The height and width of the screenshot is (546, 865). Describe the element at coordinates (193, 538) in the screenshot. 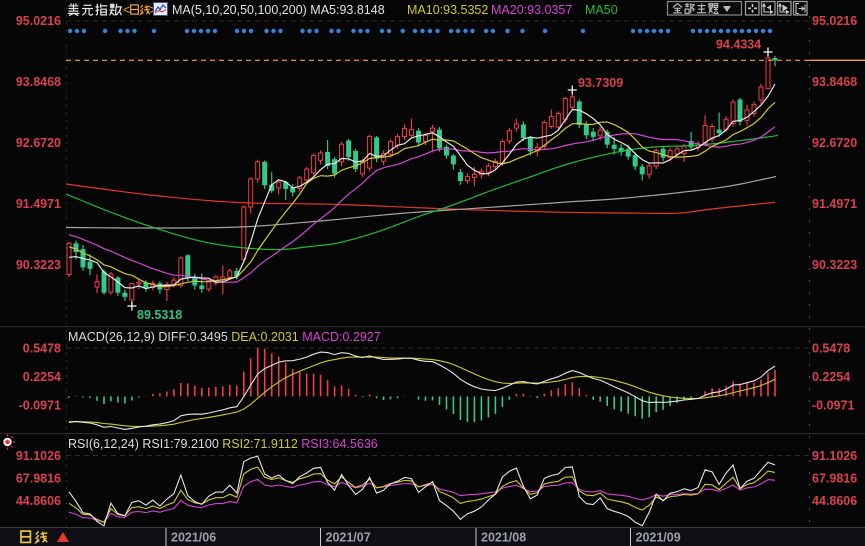

I see `svg-text: 2021/06` at that location.